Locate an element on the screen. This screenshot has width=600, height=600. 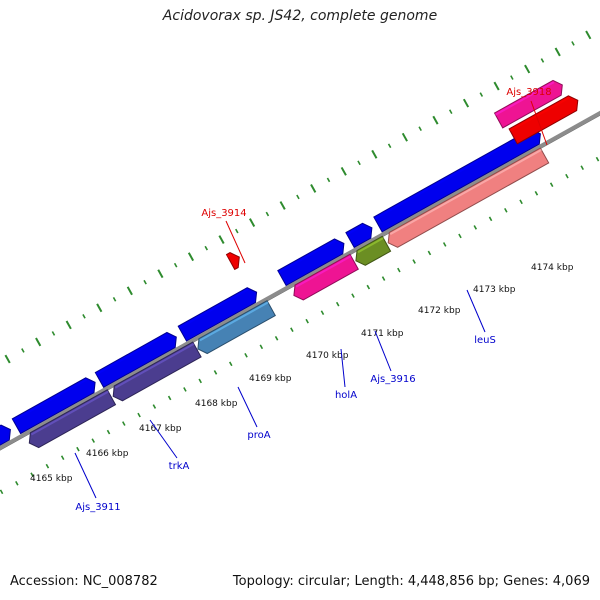
callout-line-trka is located at coordinates (163, 439).